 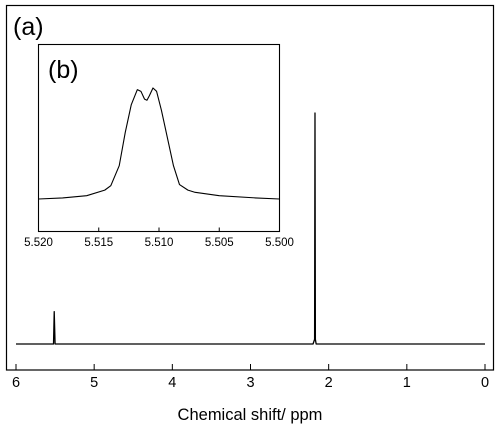 I want to click on panel-label-a: (a), so click(x=28, y=27).